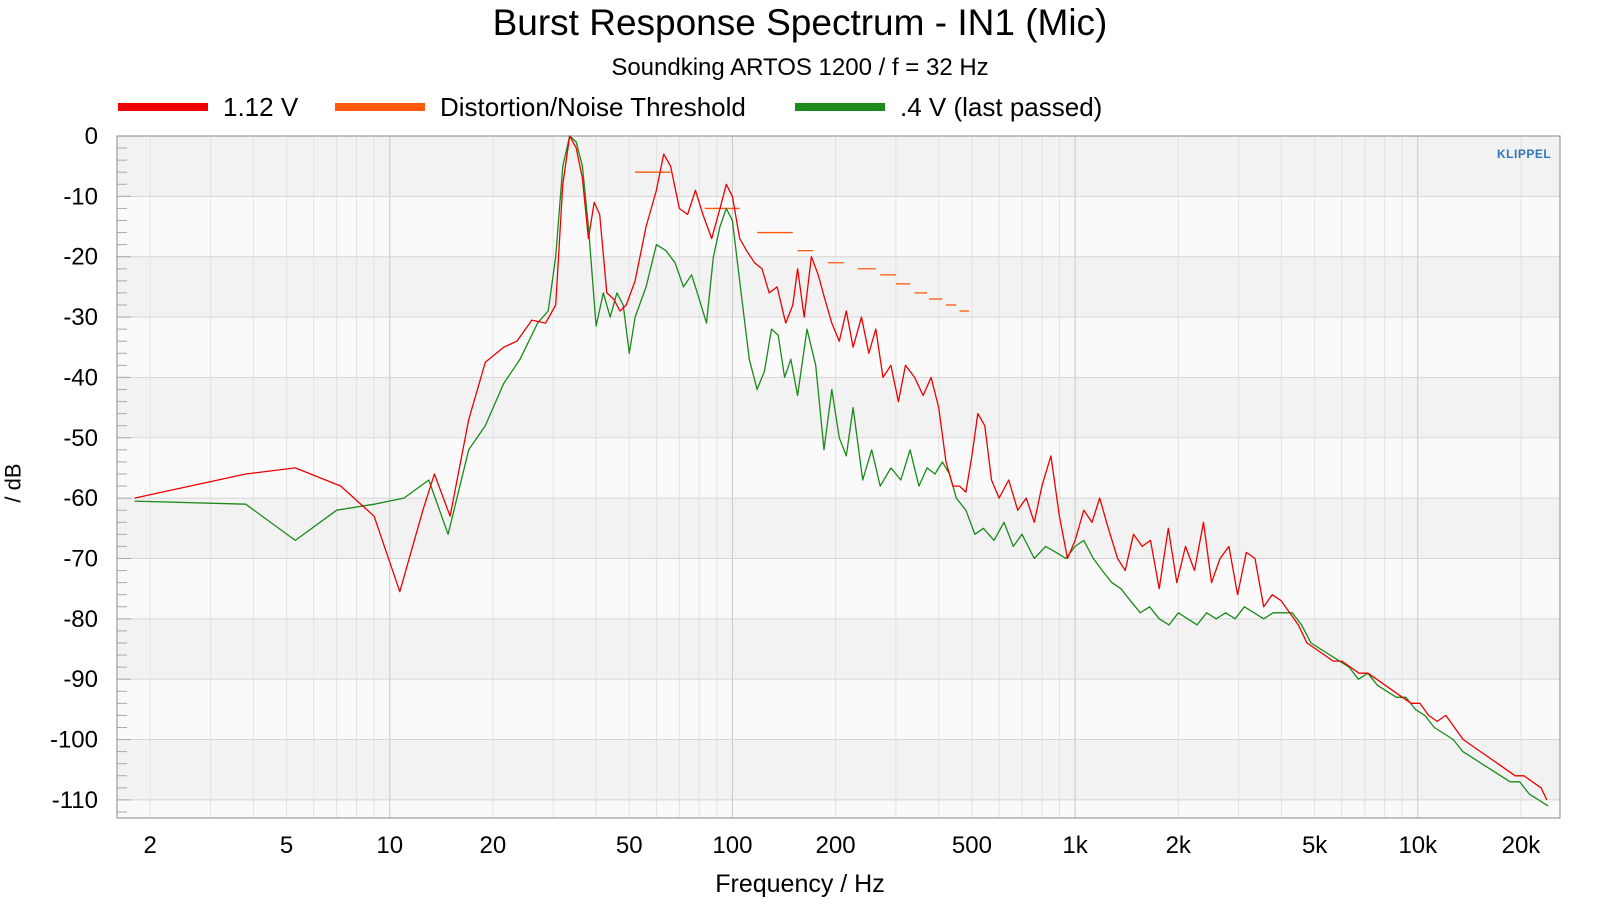 This screenshot has width=1600, height=900. Describe the element at coordinates (261, 107) in the screenshot. I see `legend-label-series-1: 1.12 V` at that location.